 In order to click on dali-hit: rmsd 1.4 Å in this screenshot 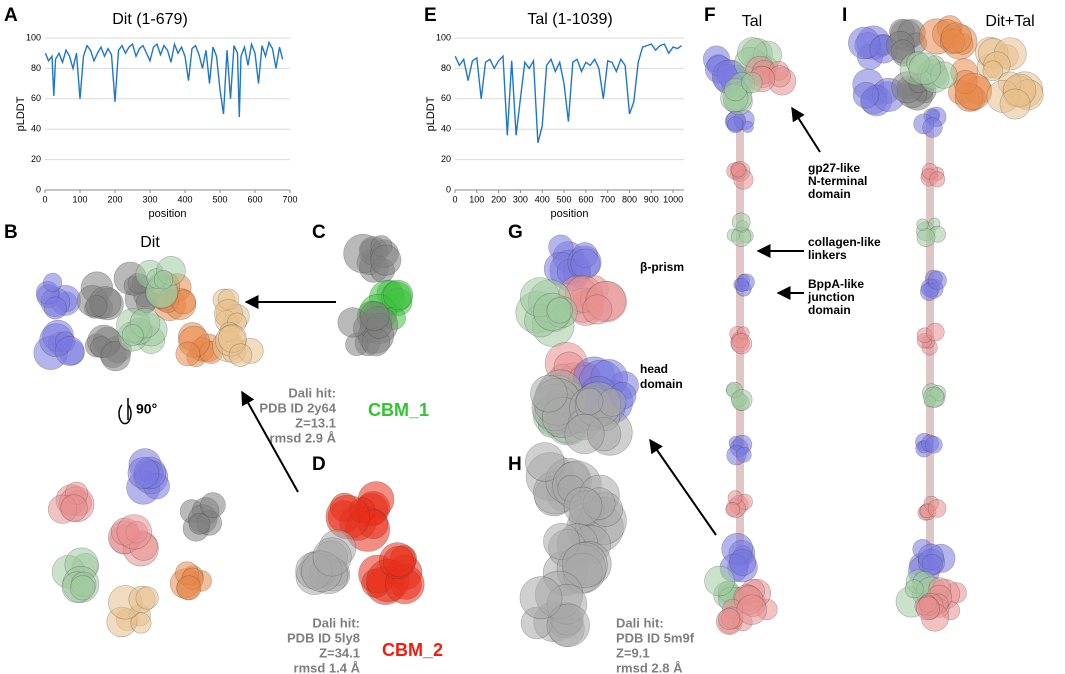, I will do `click(327, 667)`.